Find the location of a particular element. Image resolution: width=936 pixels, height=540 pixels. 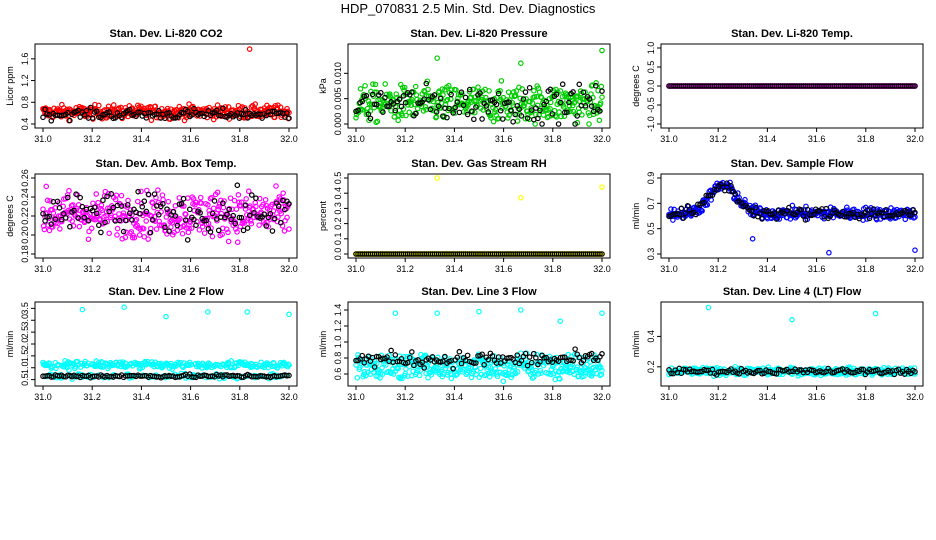

y-tick-label: 0.20 is located at coordinates (25, 235).